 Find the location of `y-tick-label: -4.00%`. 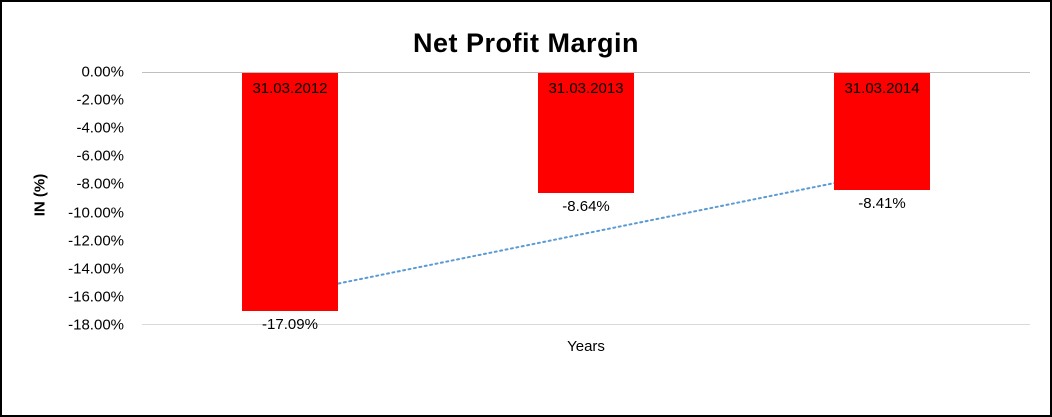

y-tick-label: -4.00% is located at coordinates (100, 128).